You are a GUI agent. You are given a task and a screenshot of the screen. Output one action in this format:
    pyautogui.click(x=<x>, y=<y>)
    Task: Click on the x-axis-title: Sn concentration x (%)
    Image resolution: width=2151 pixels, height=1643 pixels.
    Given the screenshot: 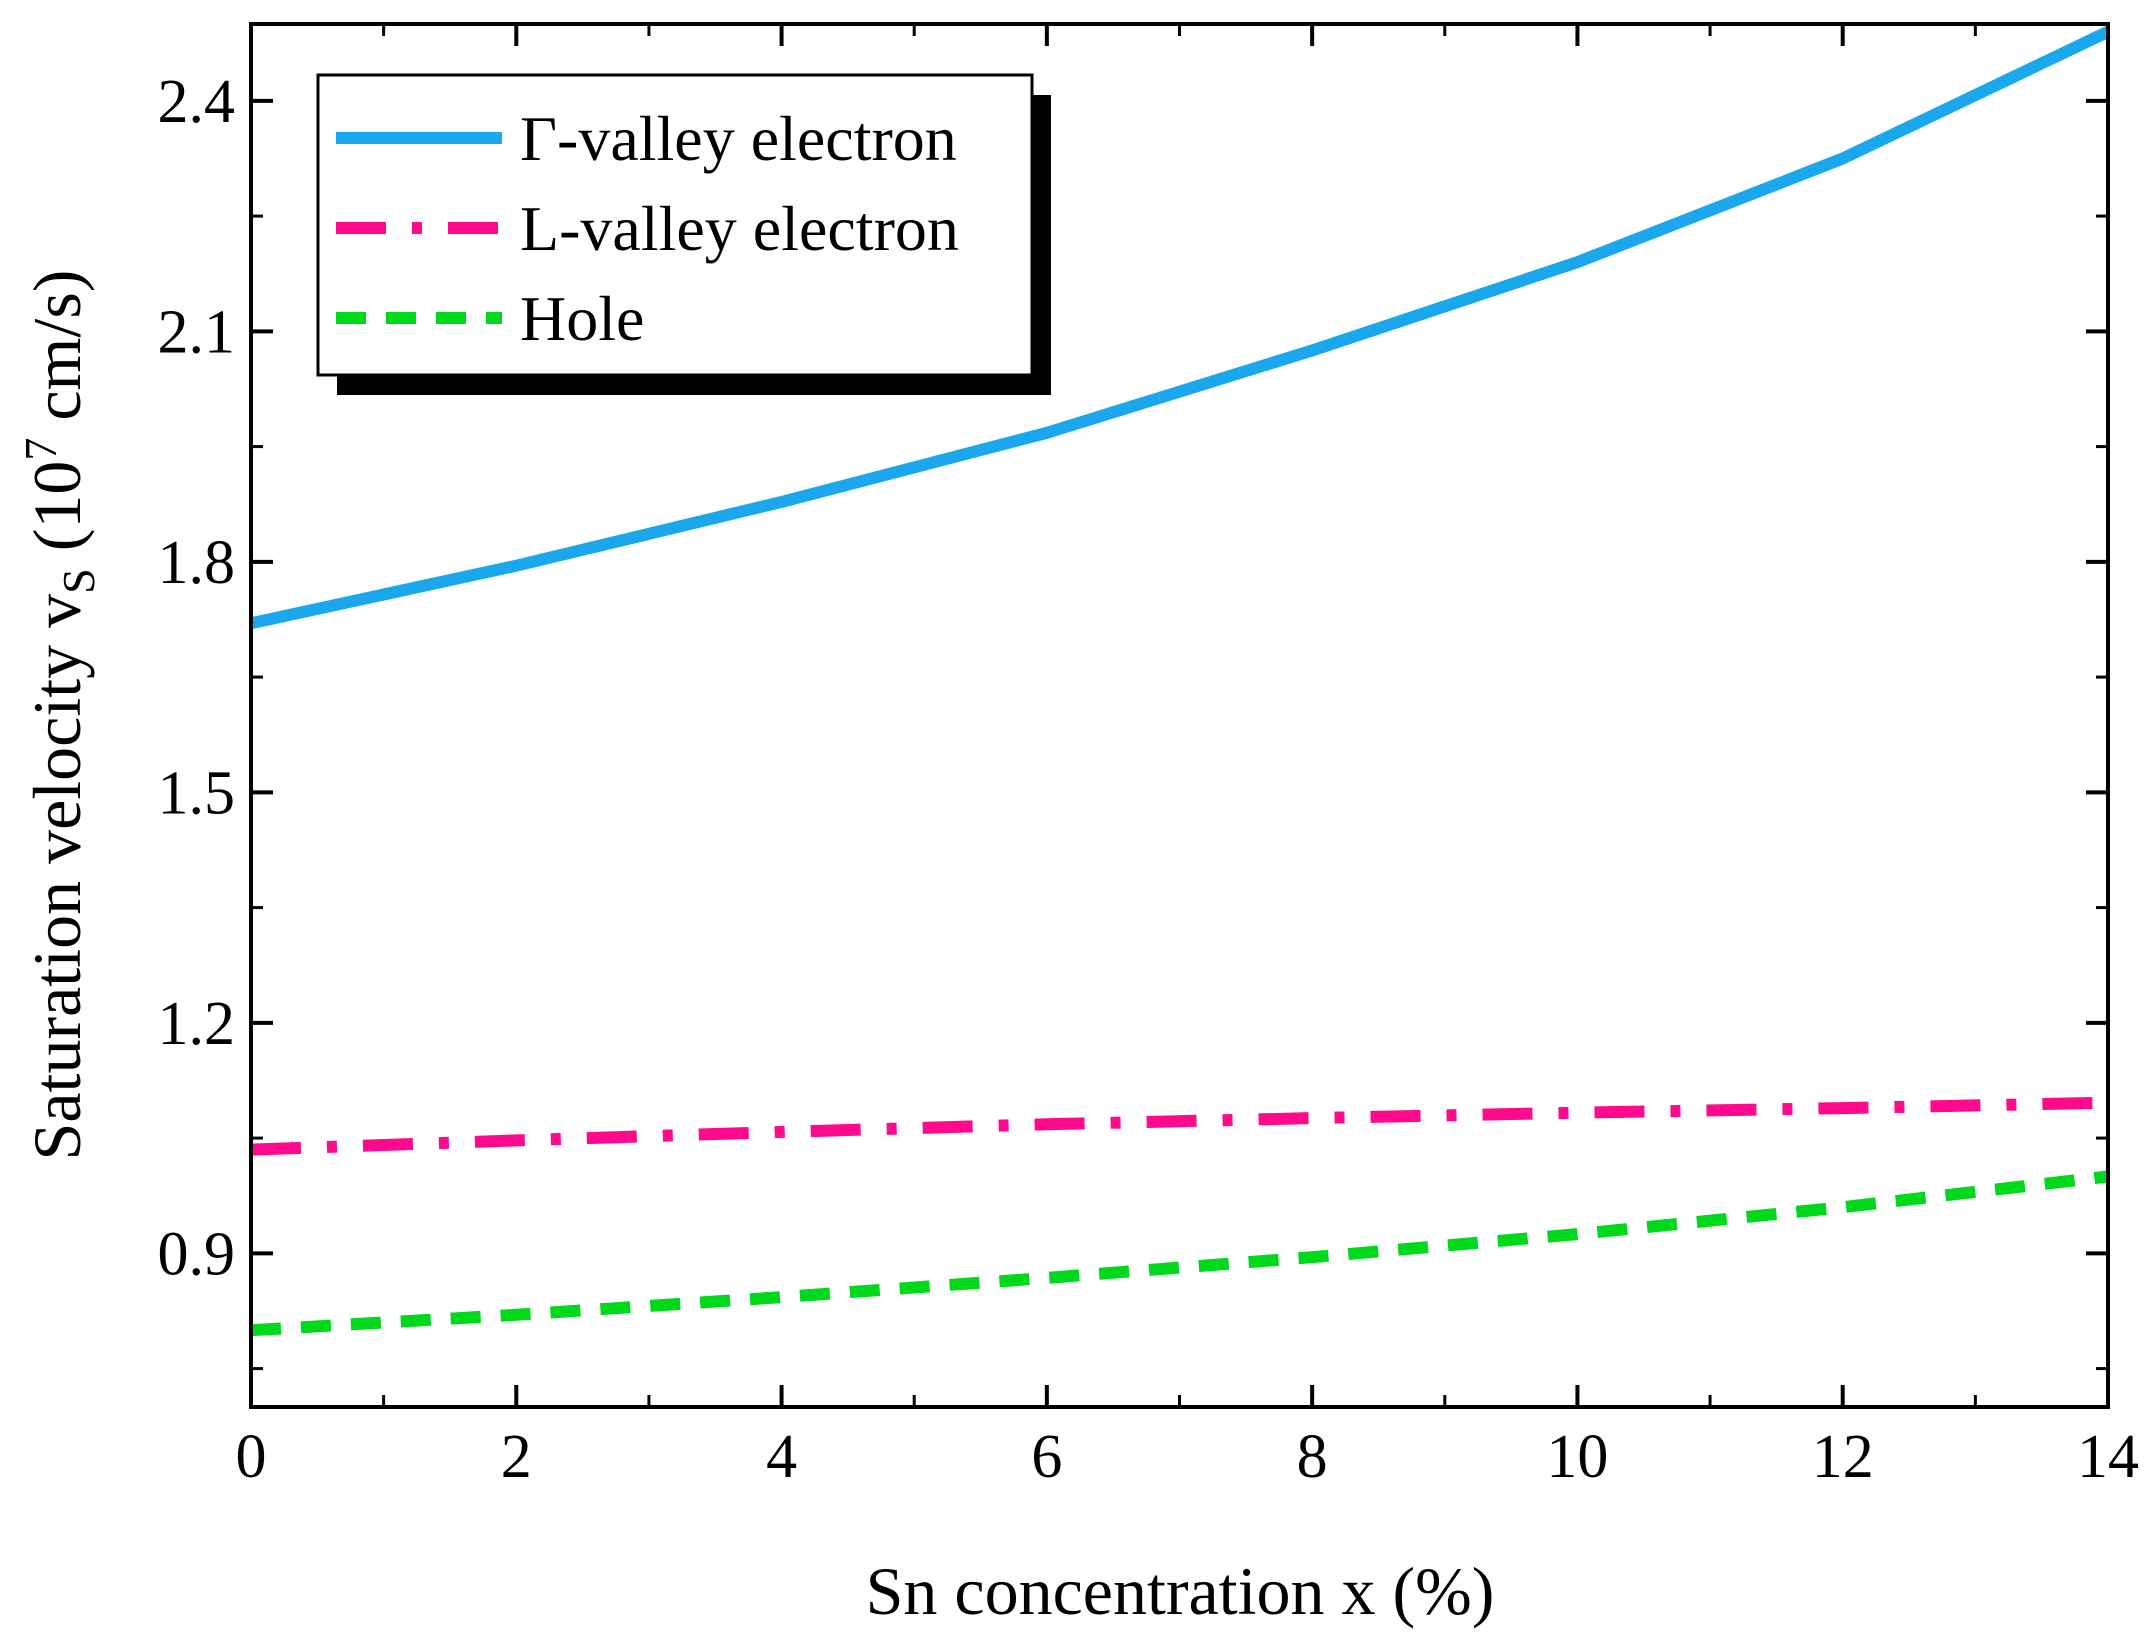 What is the action you would take?
    pyautogui.click(x=1180, y=1591)
    